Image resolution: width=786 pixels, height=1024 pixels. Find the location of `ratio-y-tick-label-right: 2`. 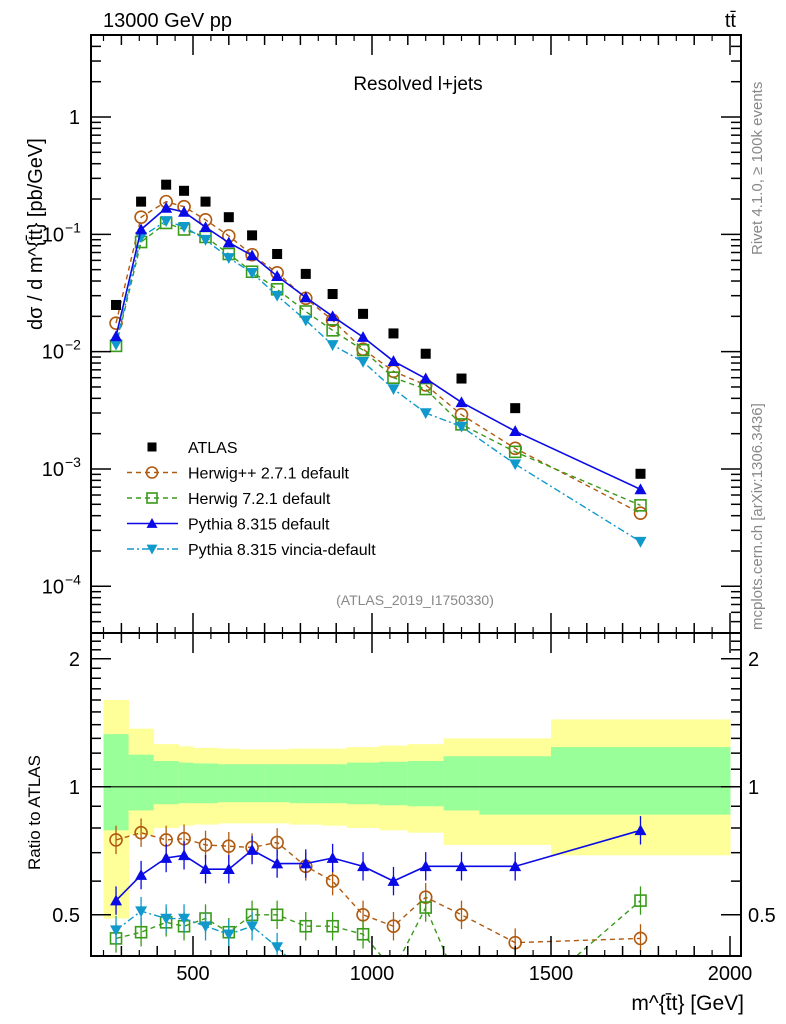

ratio-y-tick-label-right: 2 is located at coordinates (753, 660).